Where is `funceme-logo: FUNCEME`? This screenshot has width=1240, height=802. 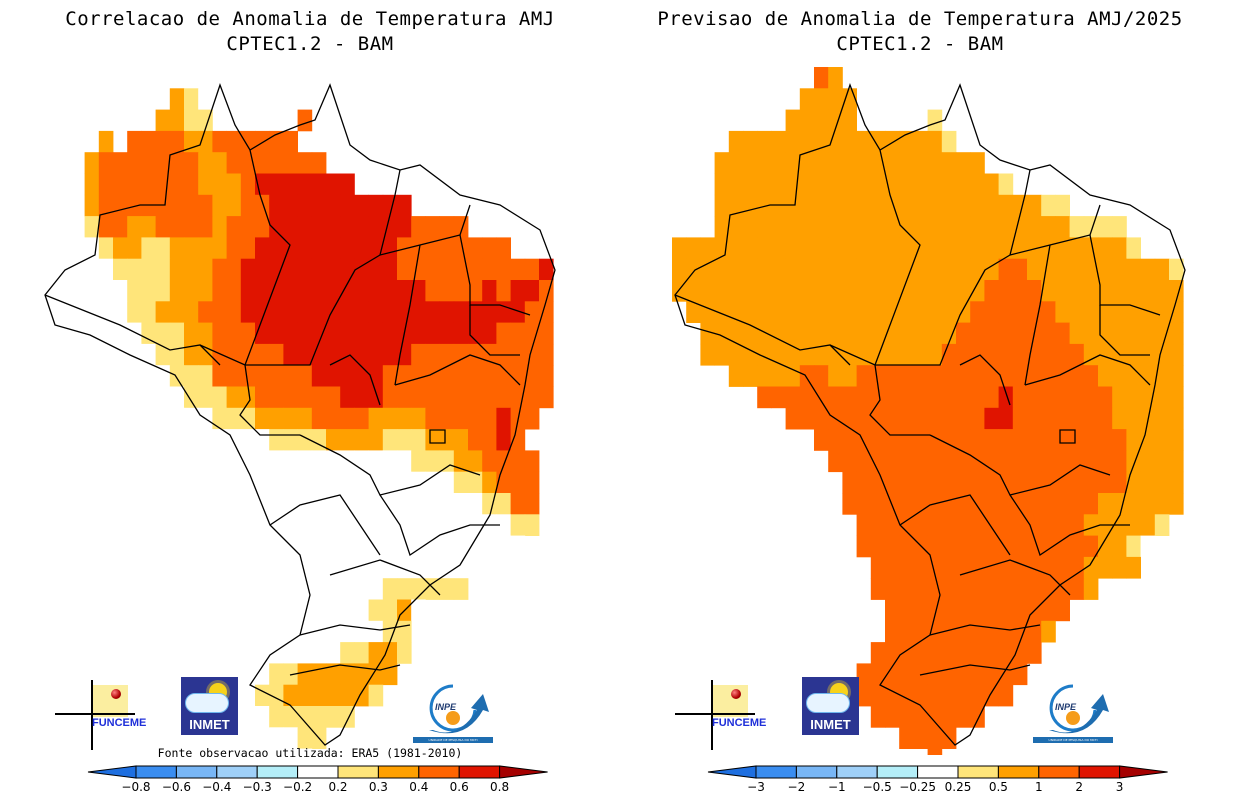
funceme-logo: FUNCEME is located at coordinates (730, 715).